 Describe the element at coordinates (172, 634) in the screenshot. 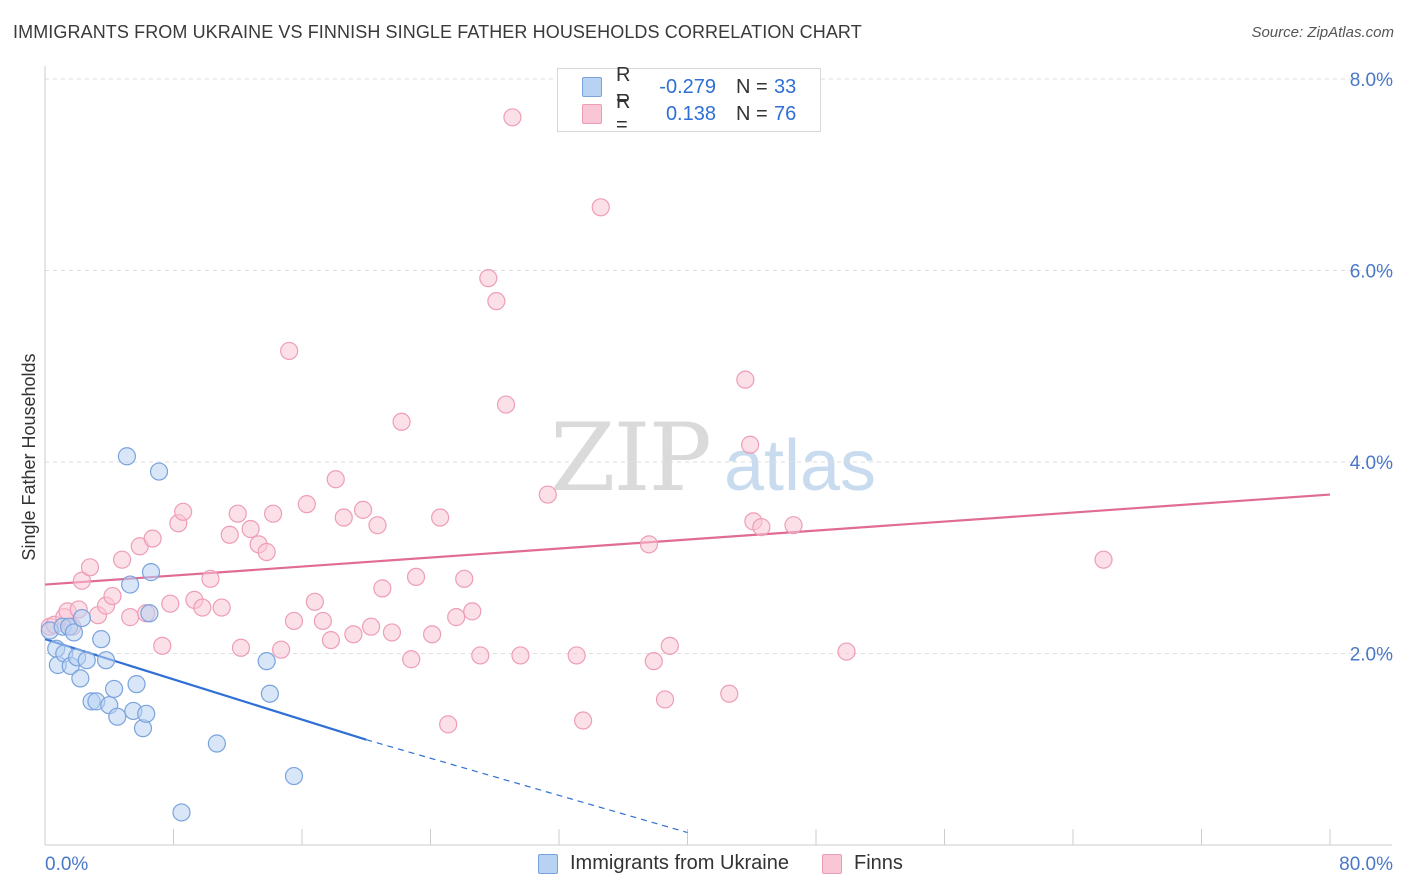

I see `series-ukraine` at that location.